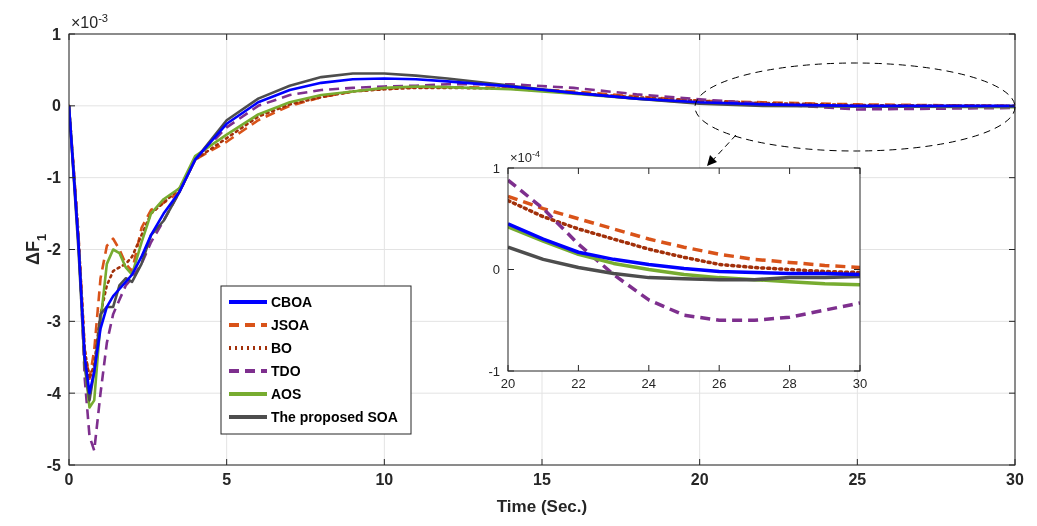 Image resolution: width=1037 pixels, height=526 pixels. Describe the element at coordinates (542, 479) in the screenshot. I see `x-tick-label: 15` at that location.